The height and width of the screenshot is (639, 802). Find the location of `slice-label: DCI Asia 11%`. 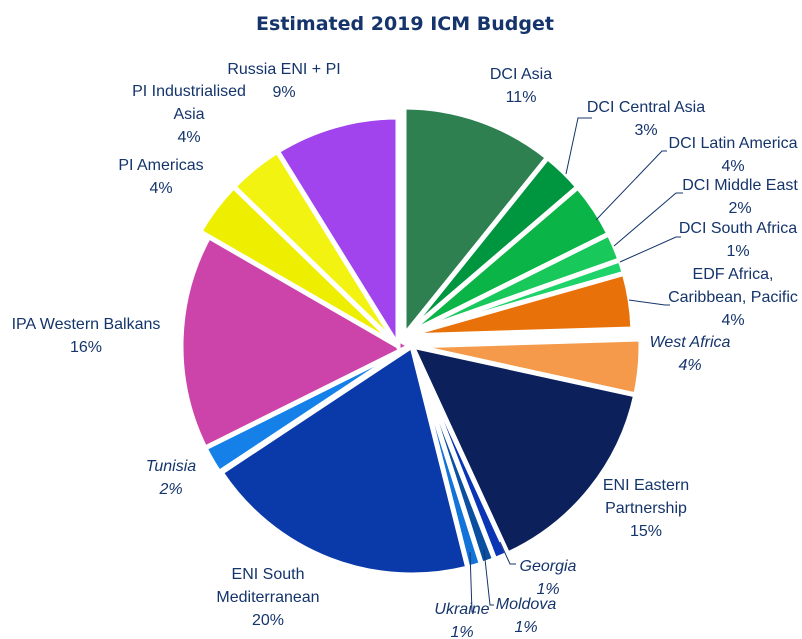

slice-label: DCI Asia 11% is located at coordinates (521, 86).